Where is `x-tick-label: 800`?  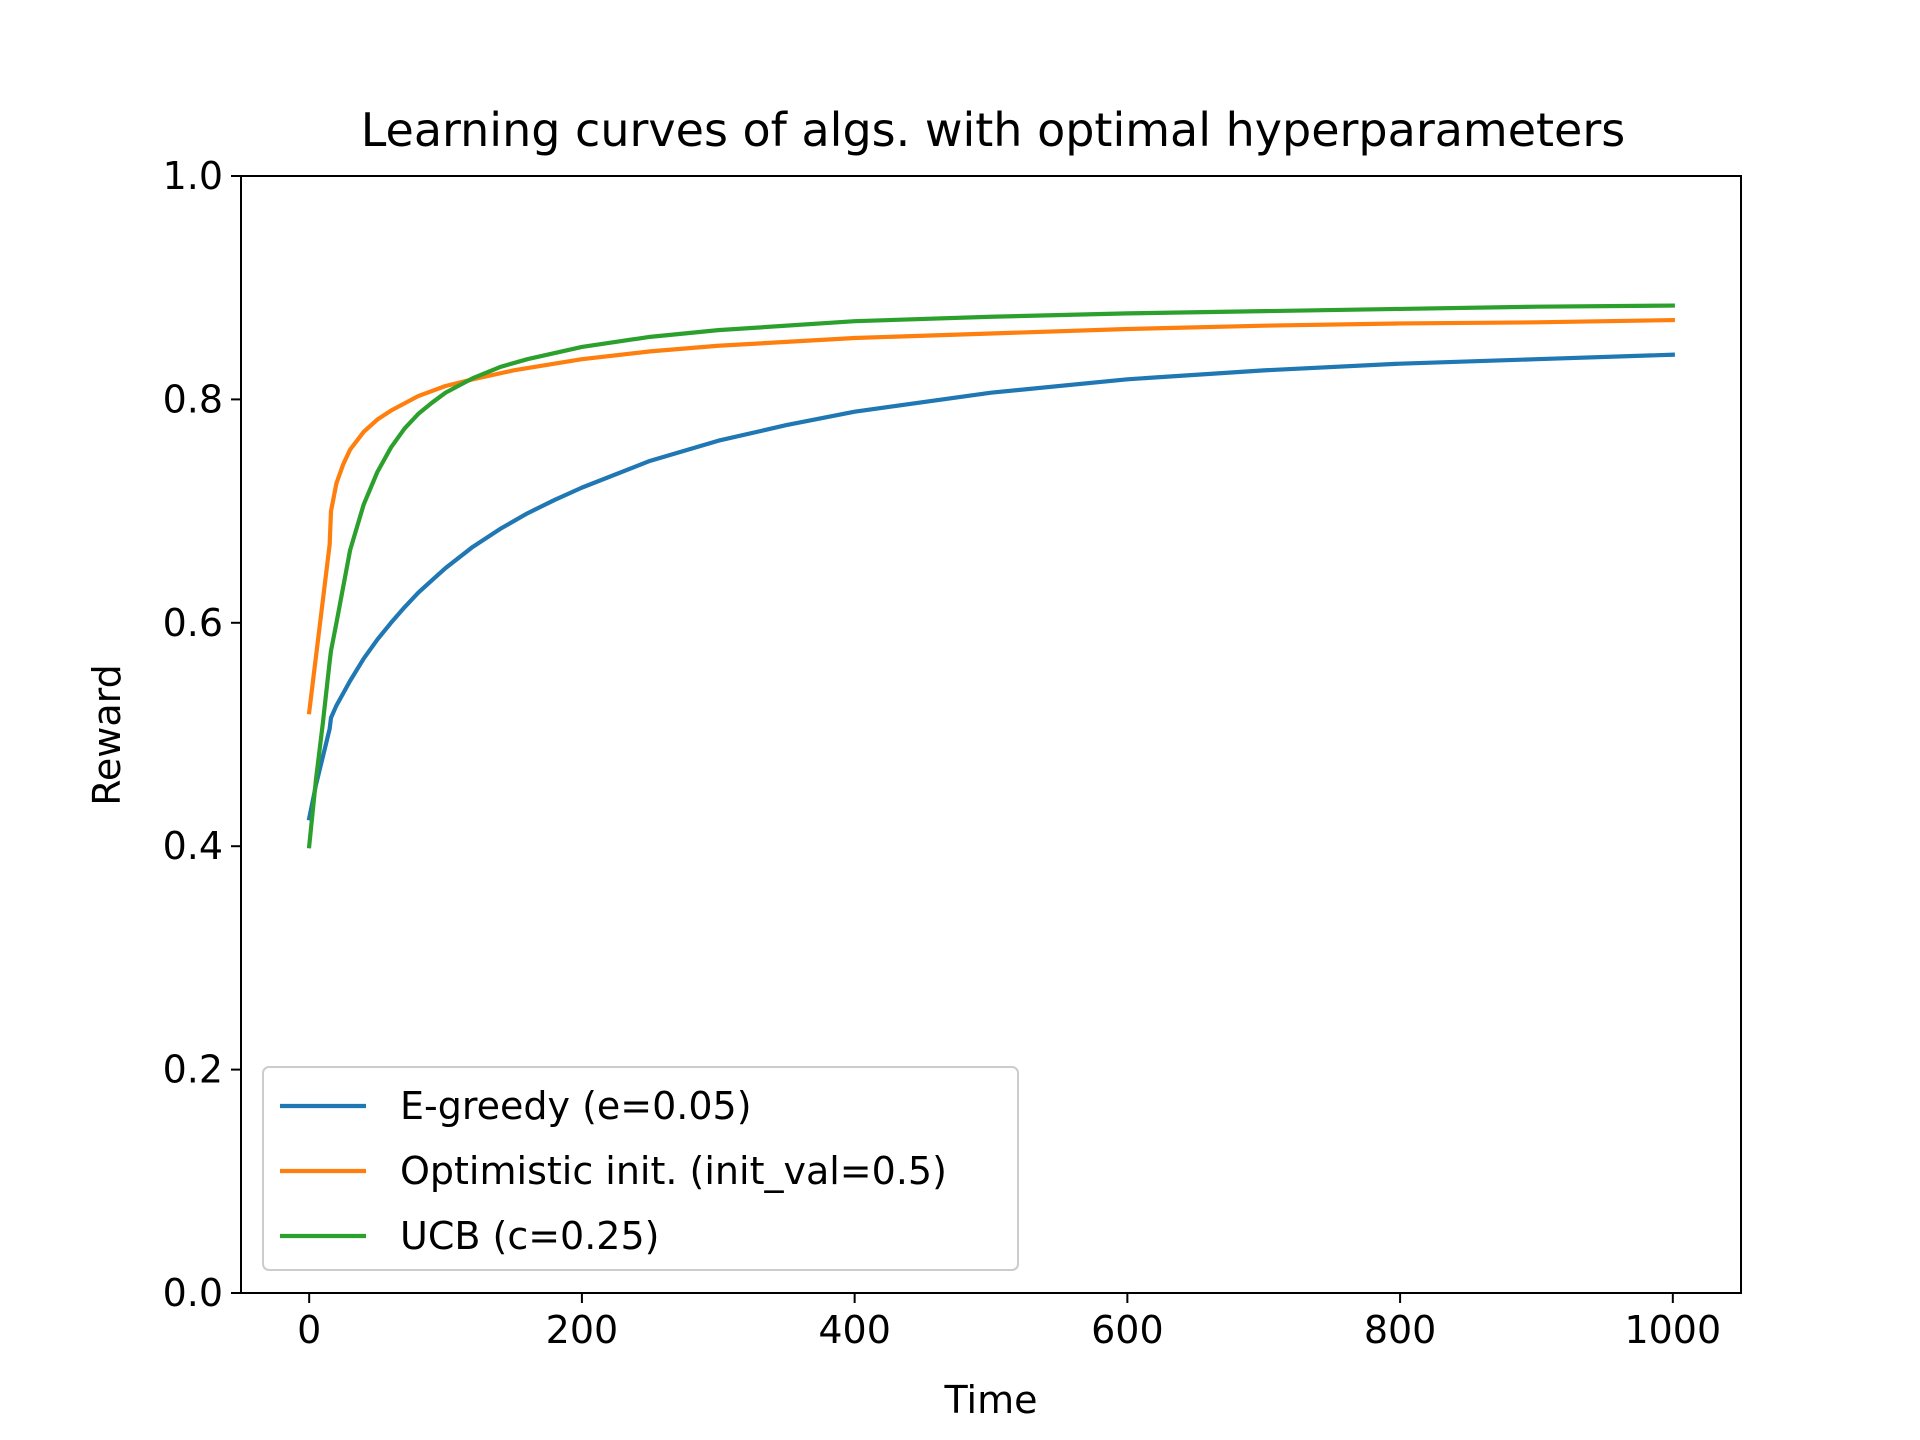 x-tick-label: 800 is located at coordinates (1400, 1330).